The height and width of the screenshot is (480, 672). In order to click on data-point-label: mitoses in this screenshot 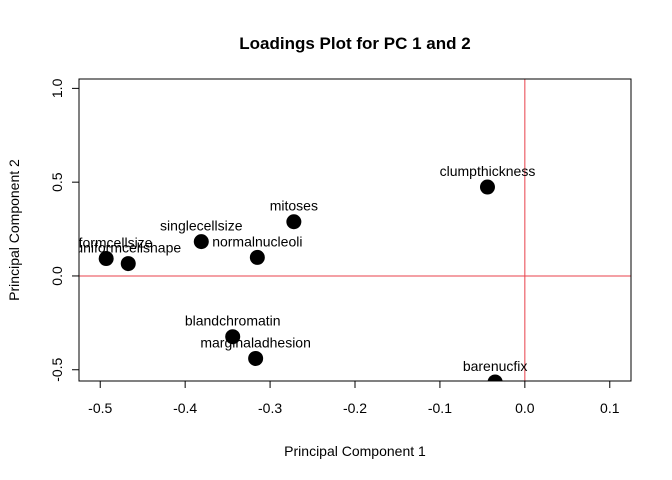, I will do `click(294, 206)`.